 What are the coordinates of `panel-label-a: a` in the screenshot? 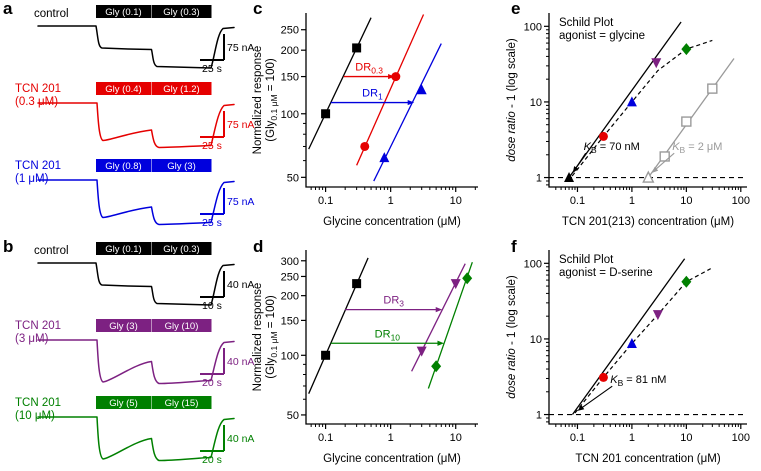 It's located at (8, 9).